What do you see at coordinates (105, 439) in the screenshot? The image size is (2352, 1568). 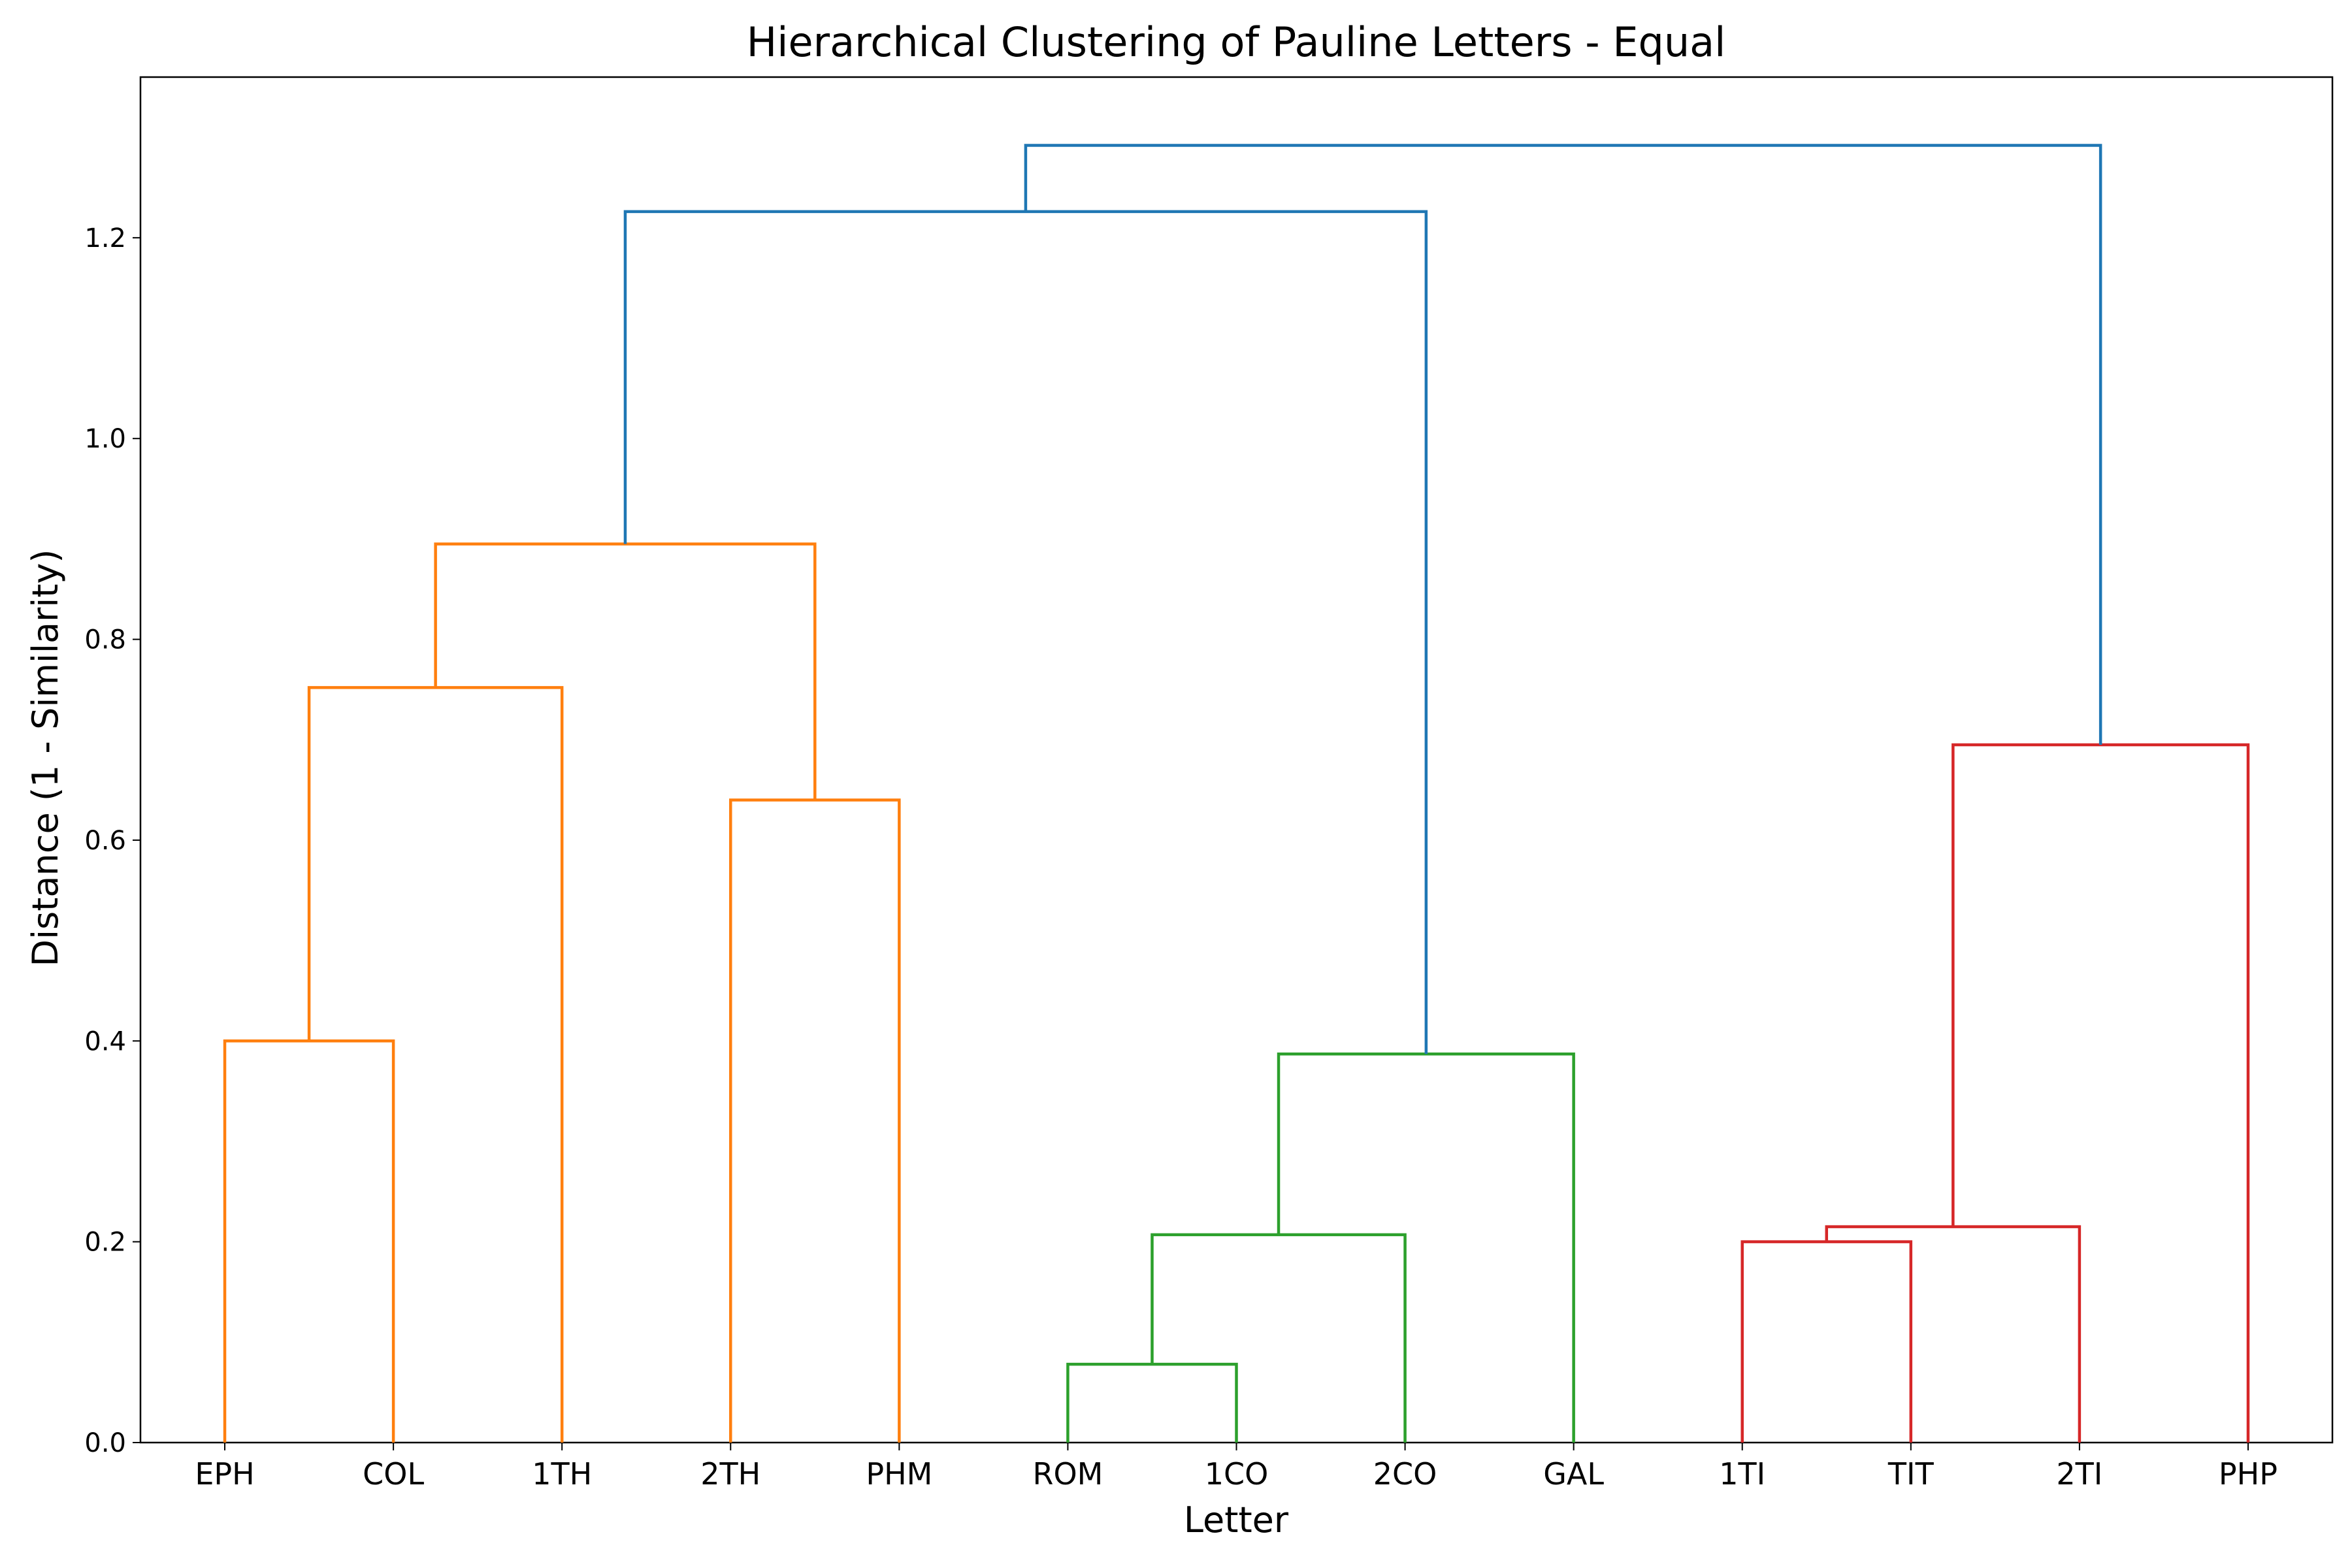 I see `y-tick-label: 1.0` at bounding box center [105, 439].